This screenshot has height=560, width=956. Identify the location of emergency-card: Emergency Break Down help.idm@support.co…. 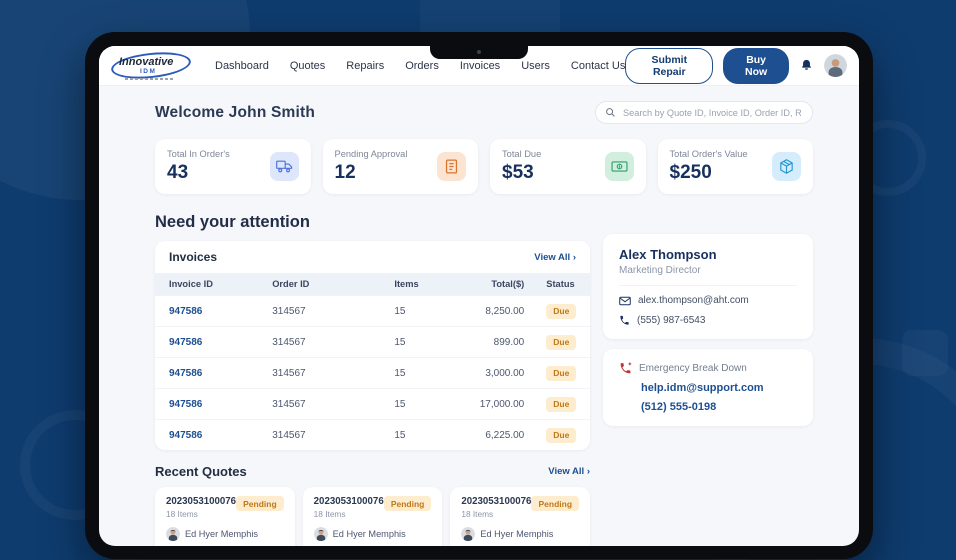
(708, 387).